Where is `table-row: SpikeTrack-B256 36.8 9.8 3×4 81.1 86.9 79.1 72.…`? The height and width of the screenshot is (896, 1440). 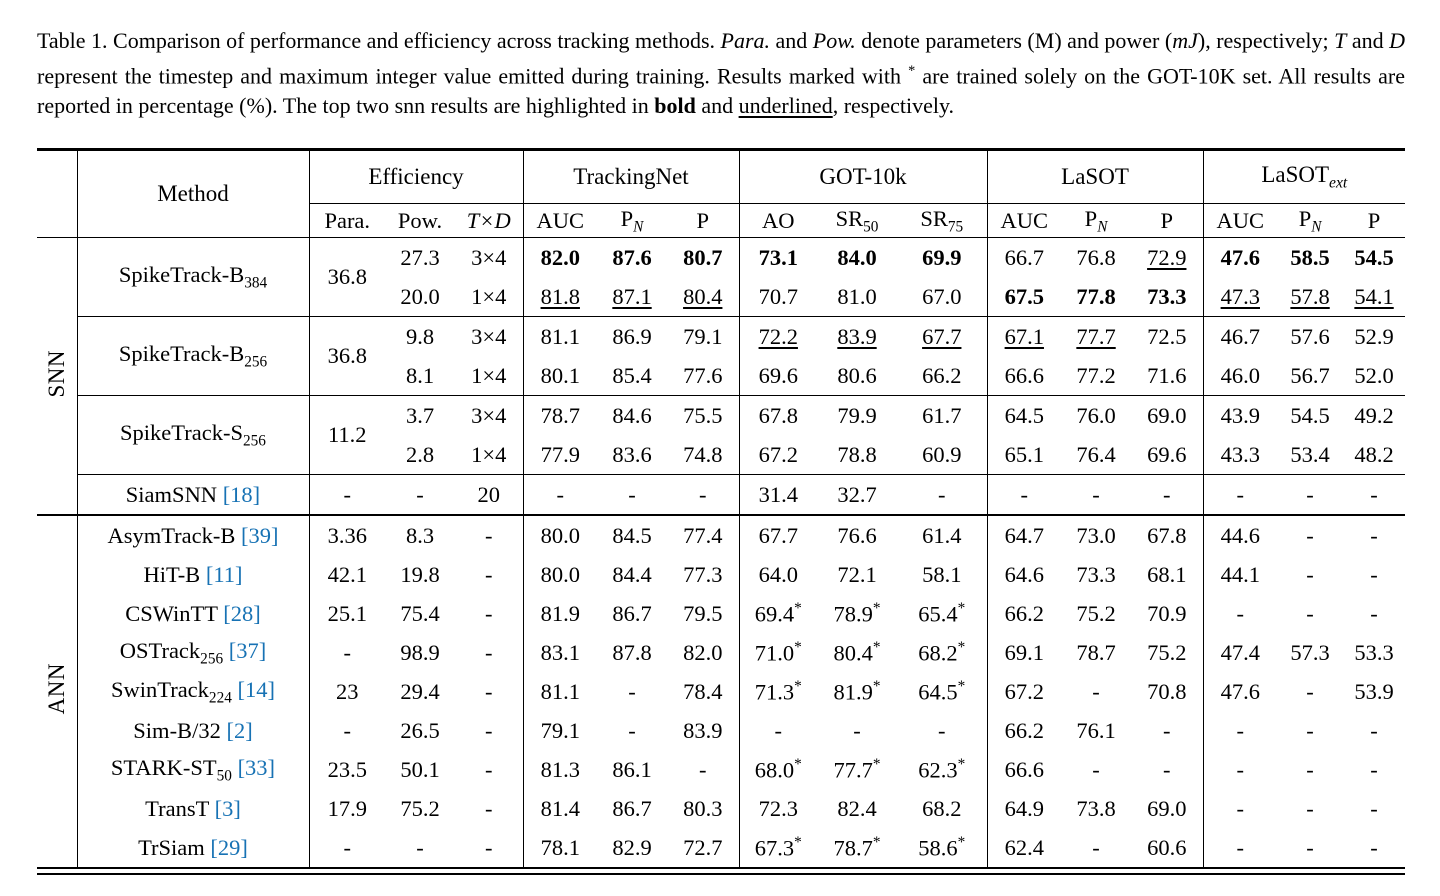 table-row: SpikeTrack-B256 36.8 9.8 3×4 81.1 86.9 79.1 72.… is located at coordinates (721, 356).